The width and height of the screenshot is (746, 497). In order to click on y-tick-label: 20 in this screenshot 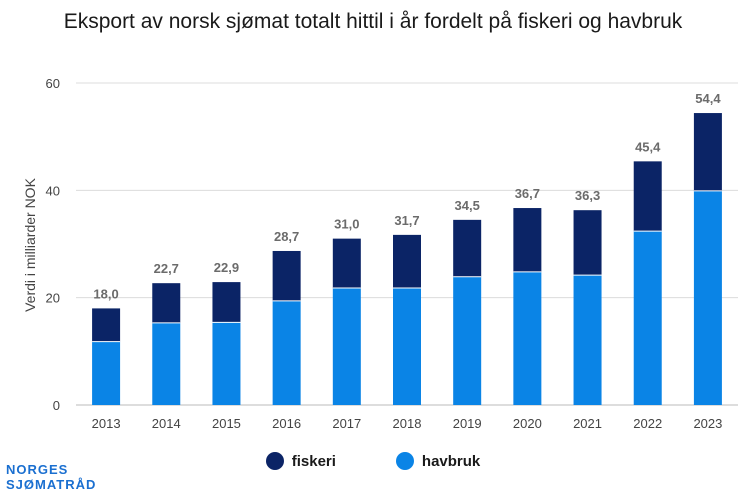, I will do `click(53, 298)`.